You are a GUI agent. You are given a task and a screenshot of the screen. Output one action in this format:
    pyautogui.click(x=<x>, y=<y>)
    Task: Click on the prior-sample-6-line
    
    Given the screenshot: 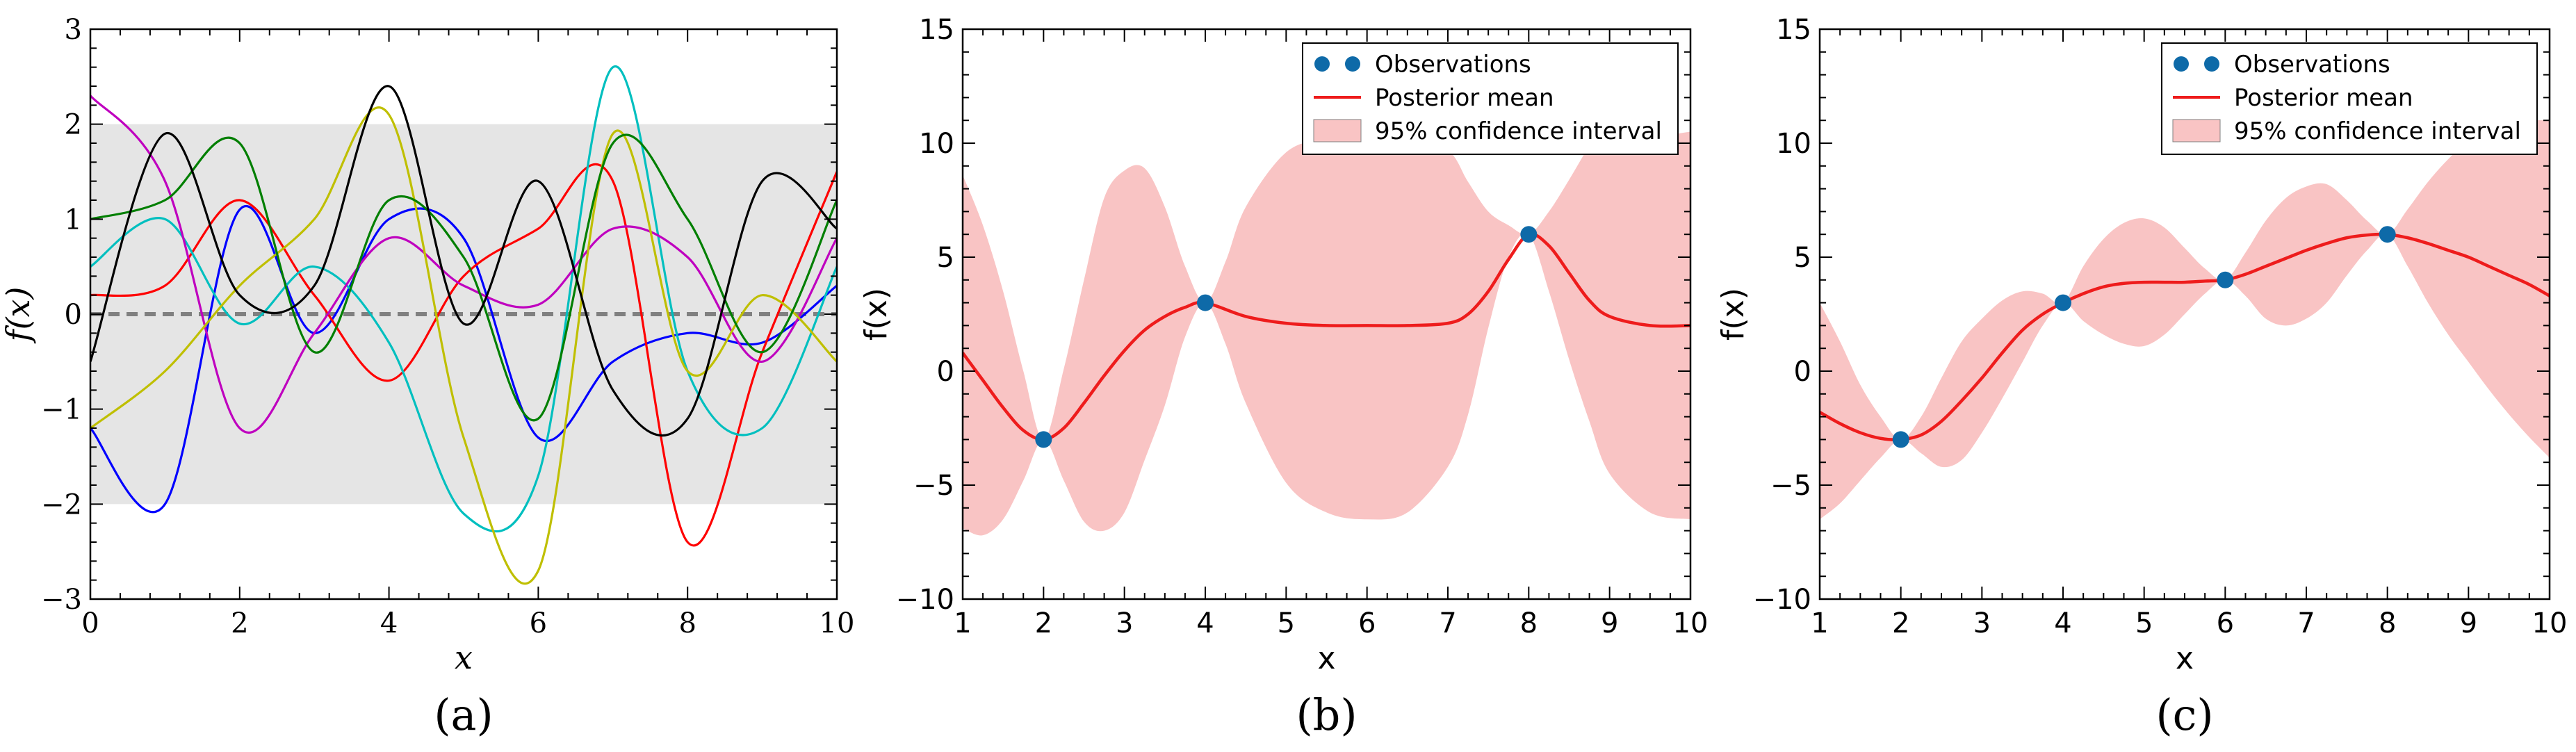 What is the action you would take?
    pyautogui.click(x=463, y=277)
    